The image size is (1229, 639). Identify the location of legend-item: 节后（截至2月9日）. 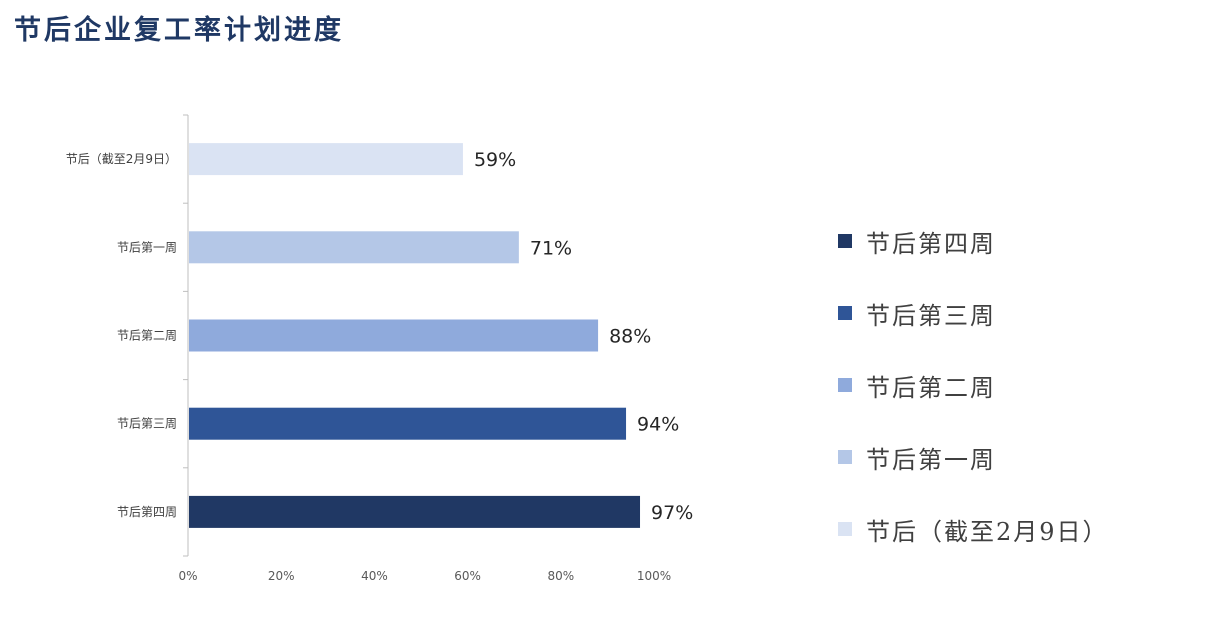
(973, 529).